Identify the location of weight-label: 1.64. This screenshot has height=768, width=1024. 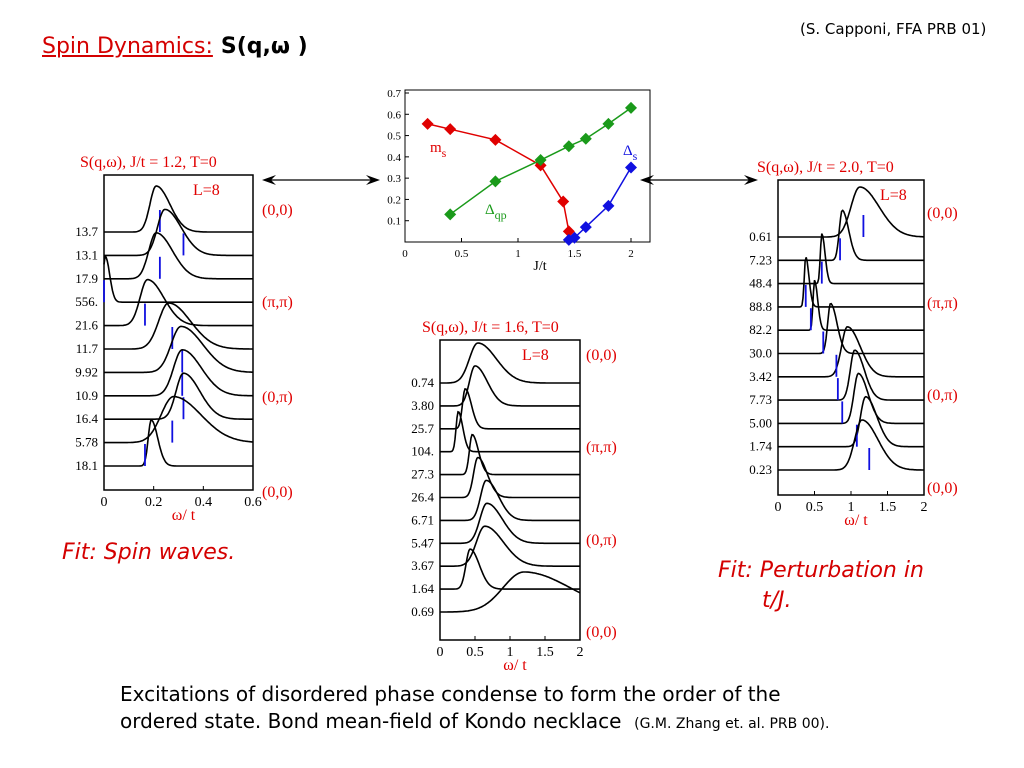
(422, 588).